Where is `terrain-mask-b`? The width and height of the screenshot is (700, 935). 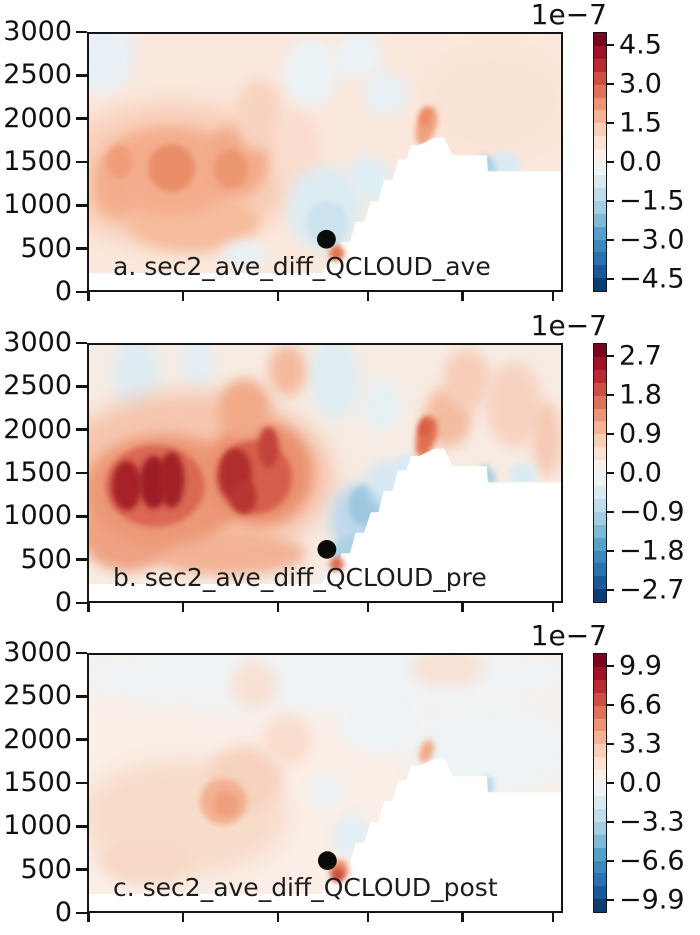
terrain-mask-b is located at coordinates (325, 524).